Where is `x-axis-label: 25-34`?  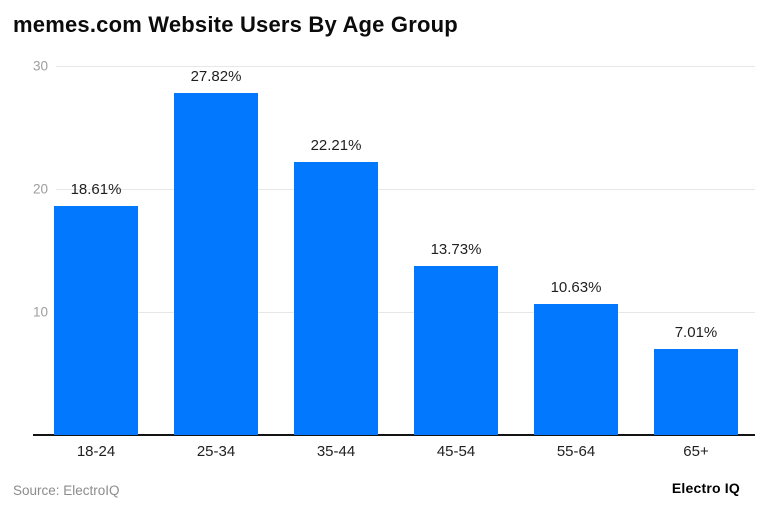 x-axis-label: 25-34 is located at coordinates (216, 451).